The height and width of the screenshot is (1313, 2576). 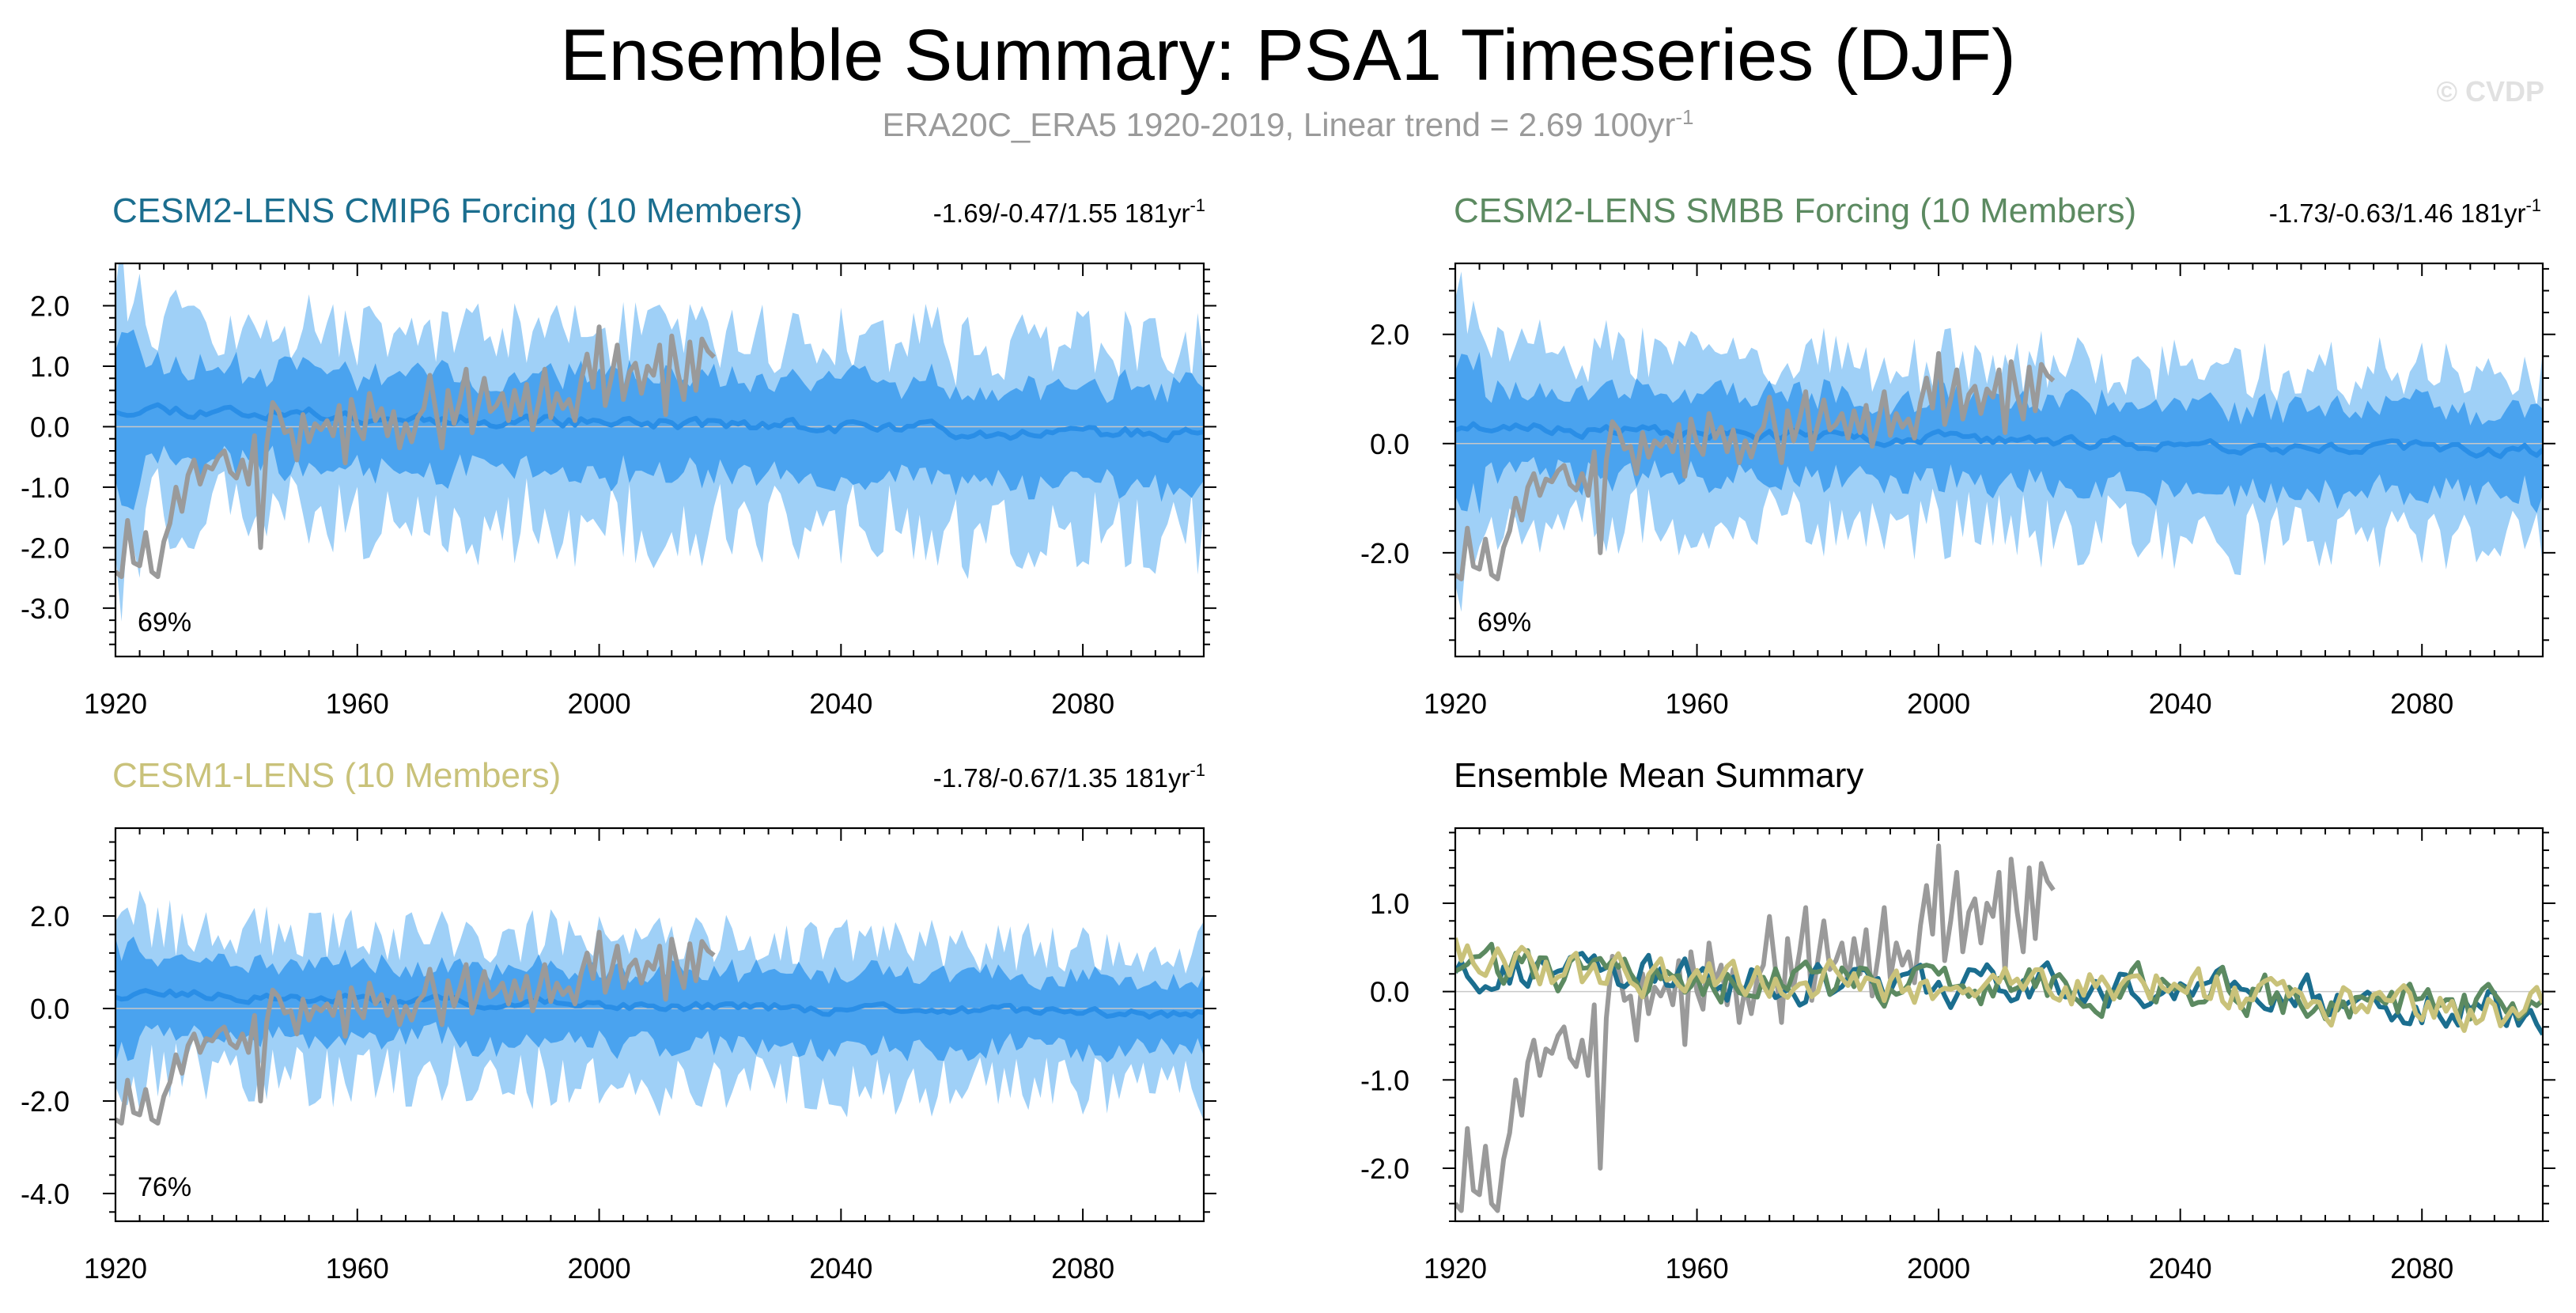 I want to click on percent-label: 76%, so click(x=165, y=1187).